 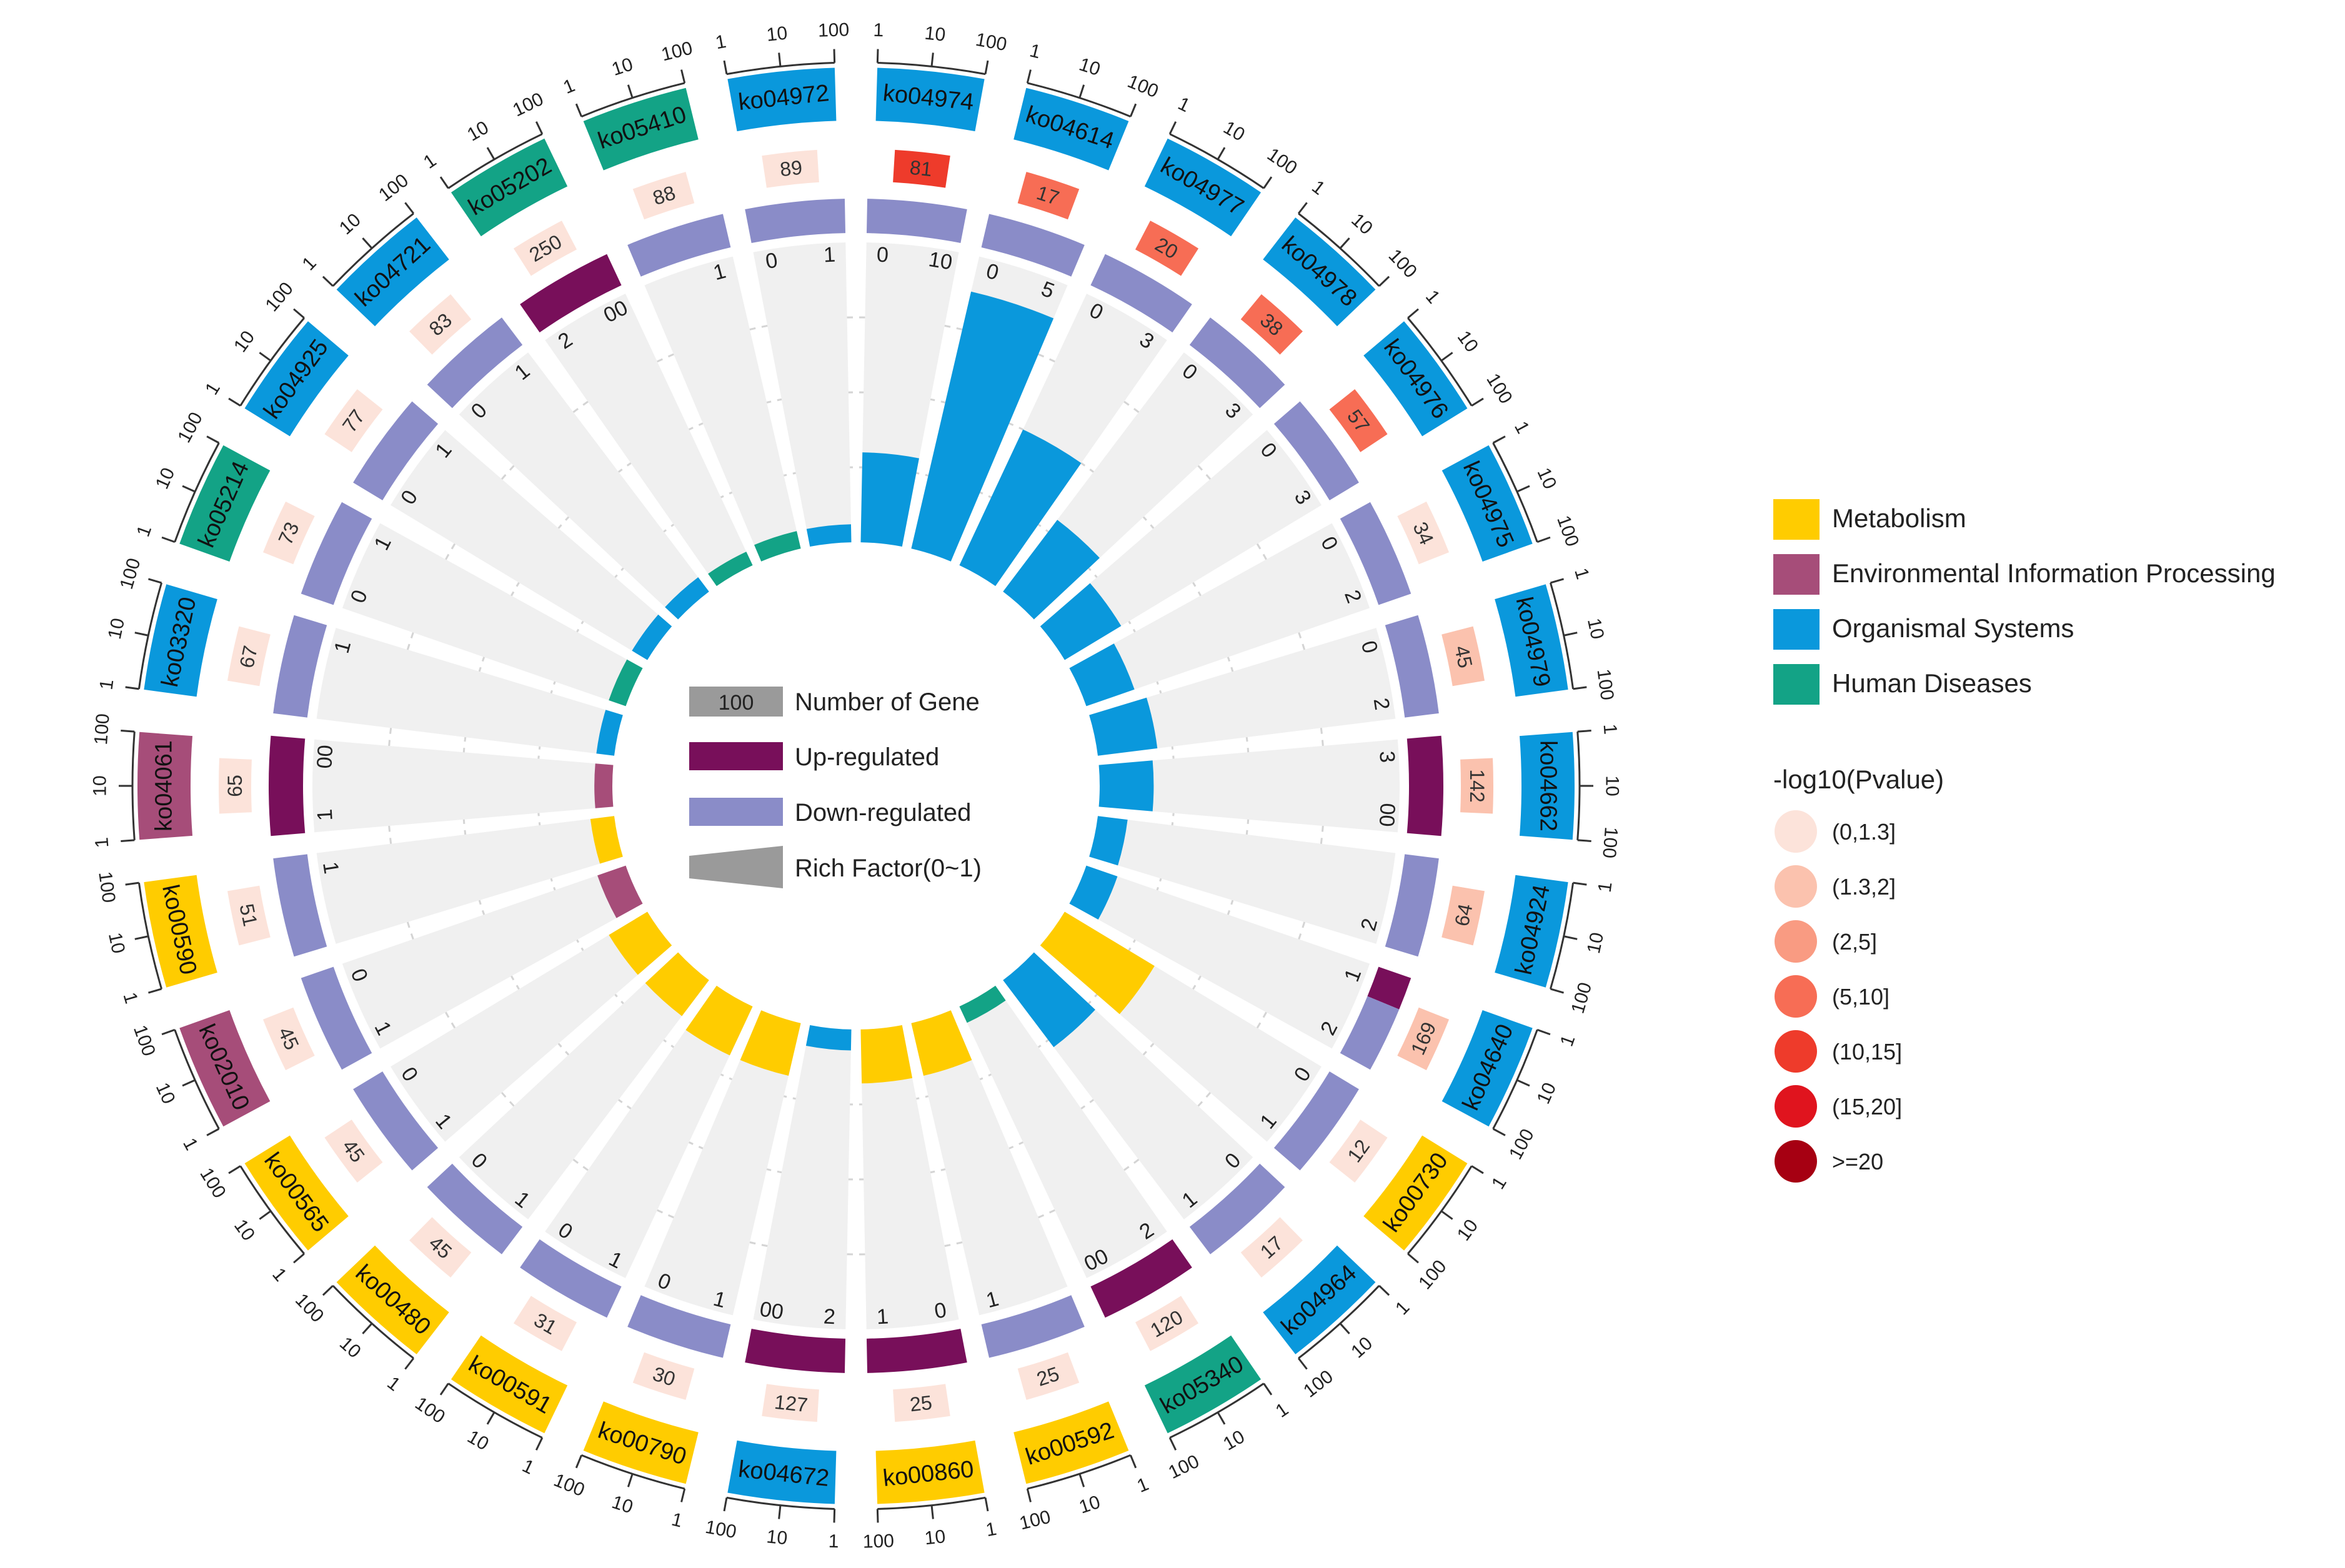 I want to click on scale-tick-label-ko04924-1: 10, so click(x=1595, y=943).